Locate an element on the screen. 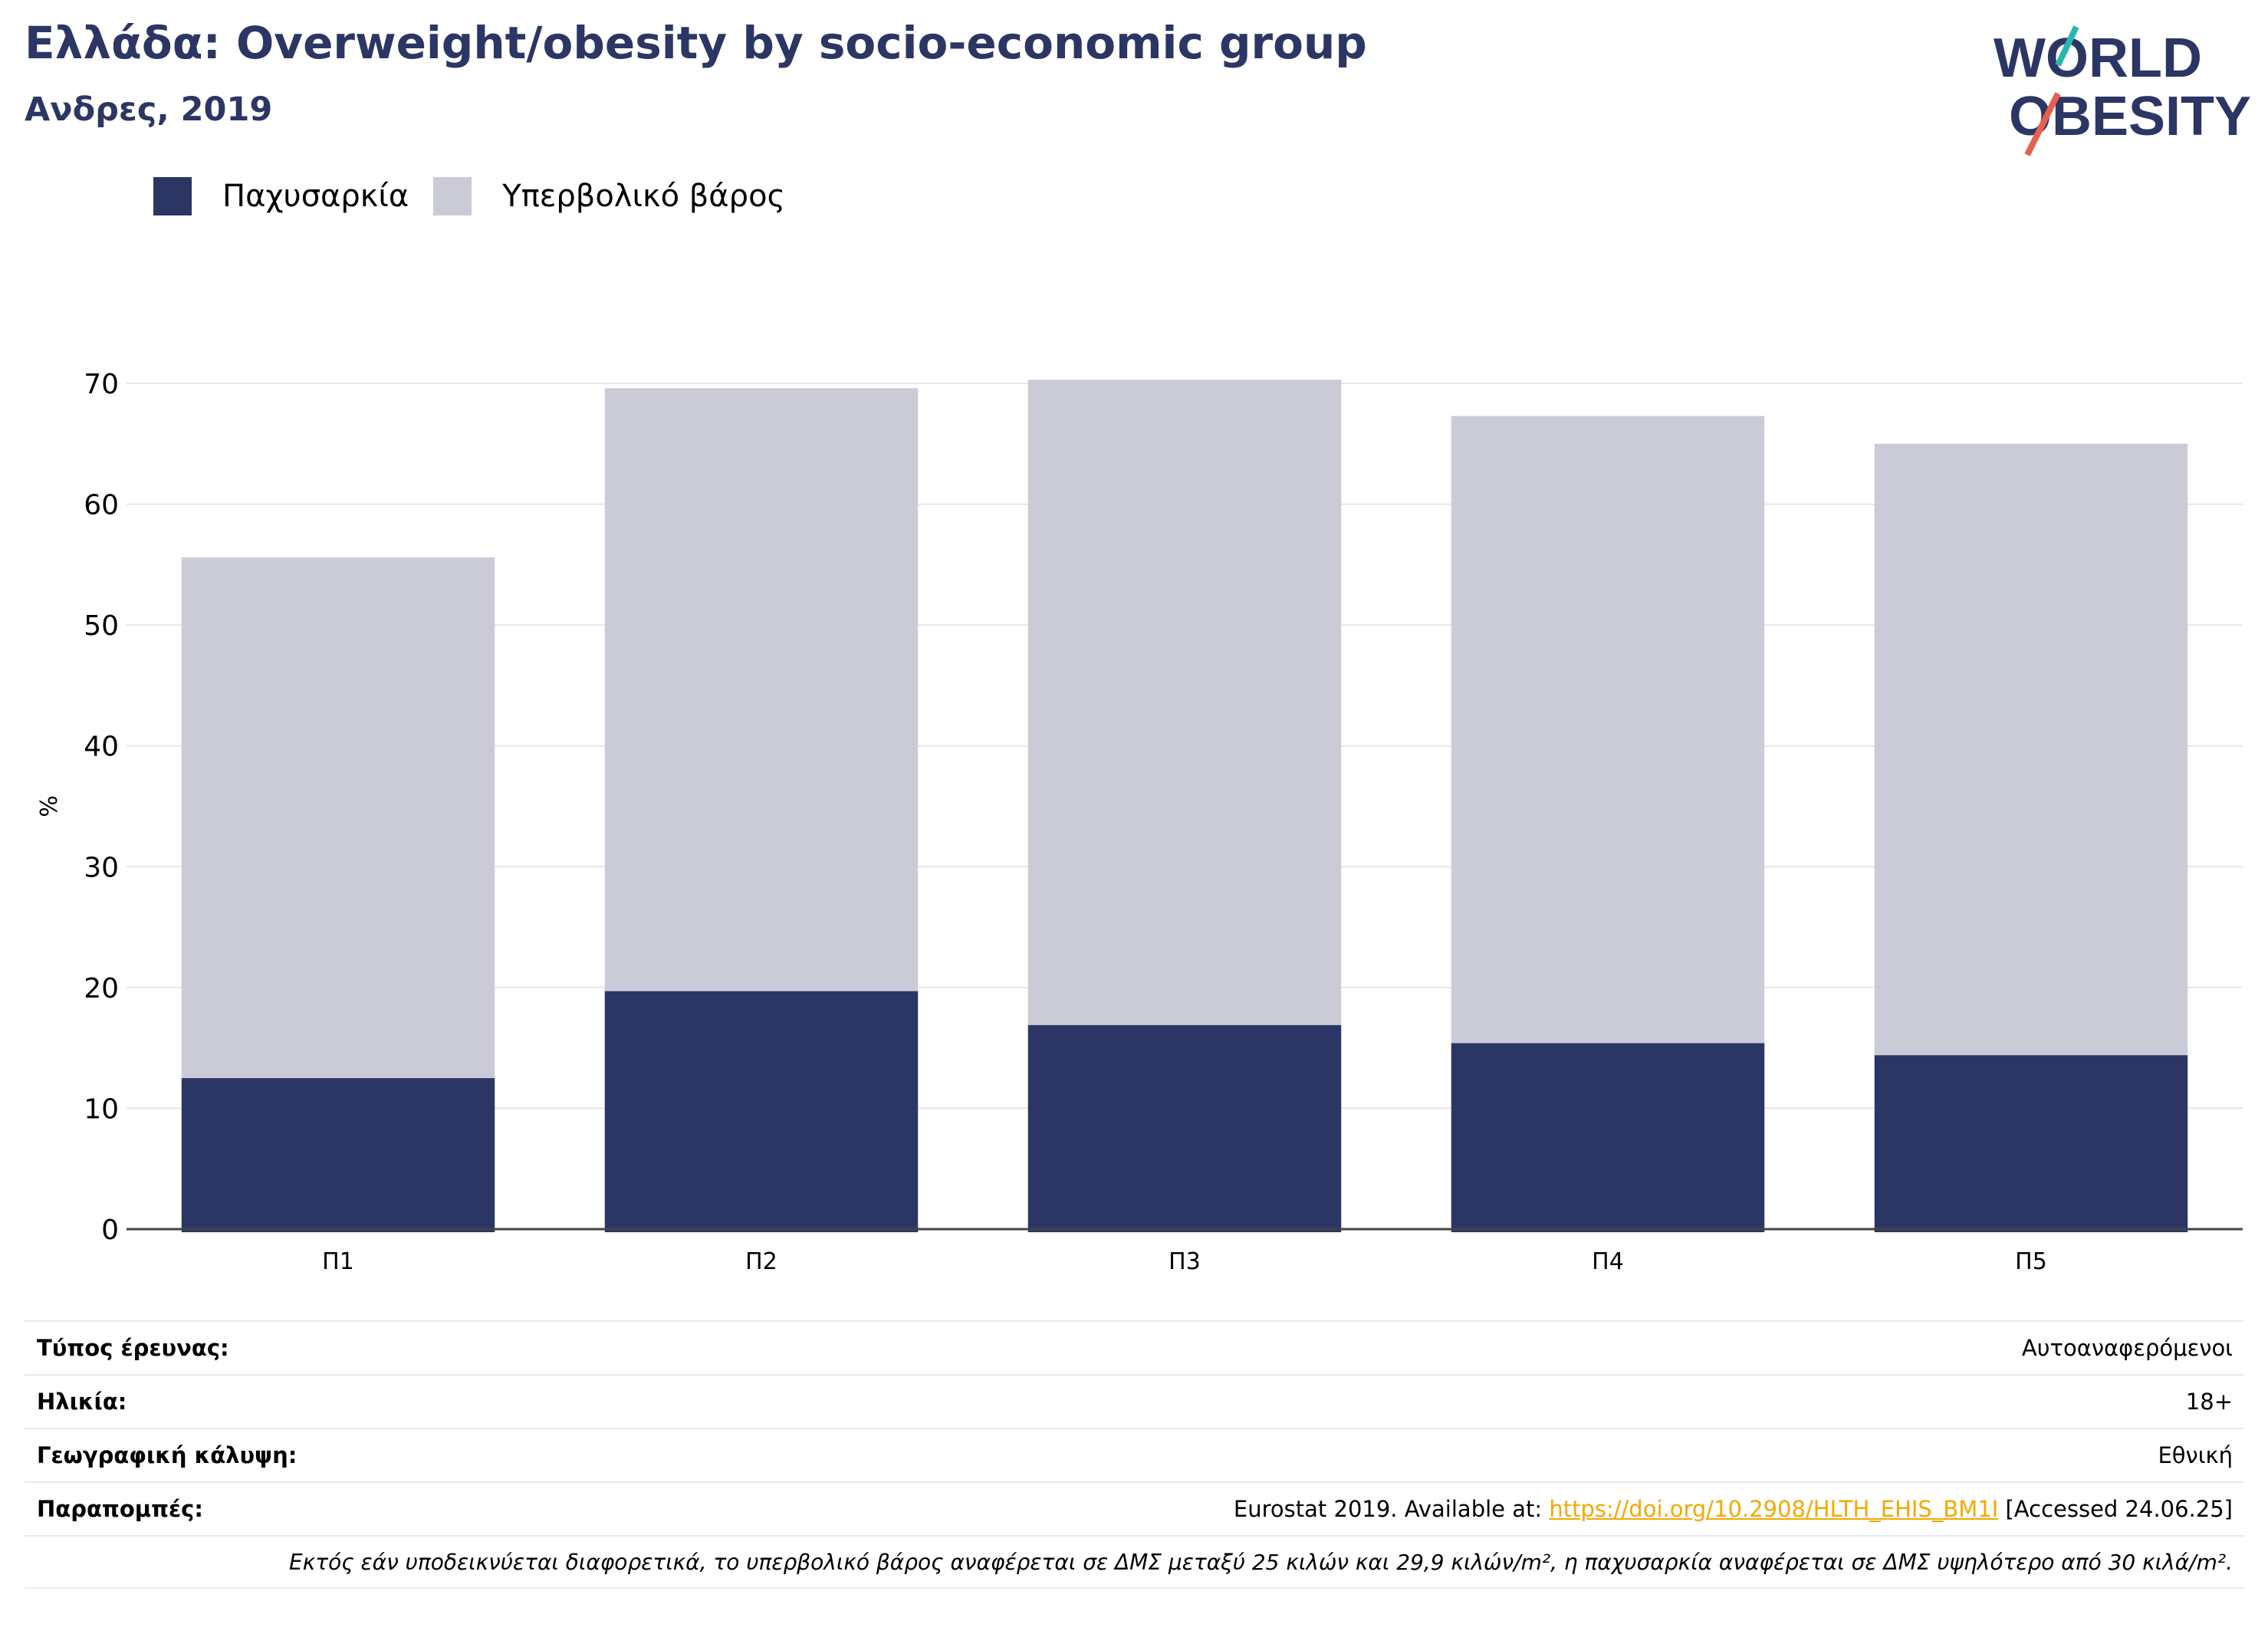 Image resolution: width=2268 pixels, height=1634 pixels. world-obesity-logo: WORLD OBESITY is located at coordinates (2122, 90).